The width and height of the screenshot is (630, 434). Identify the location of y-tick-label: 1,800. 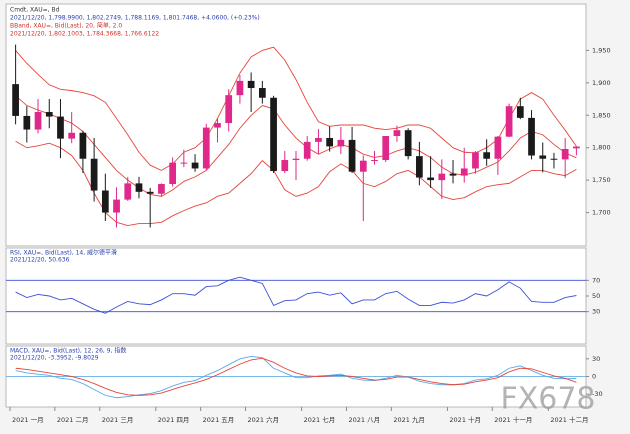
(601, 148).